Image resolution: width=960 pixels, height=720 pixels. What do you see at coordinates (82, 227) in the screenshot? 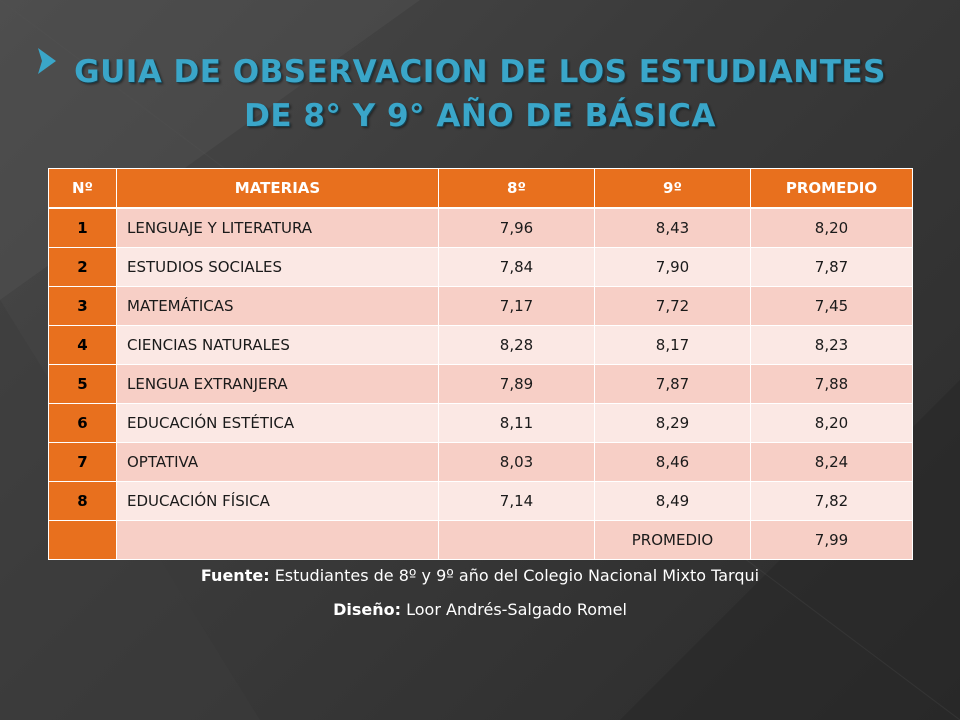
I see `row-number: 1` at bounding box center [82, 227].